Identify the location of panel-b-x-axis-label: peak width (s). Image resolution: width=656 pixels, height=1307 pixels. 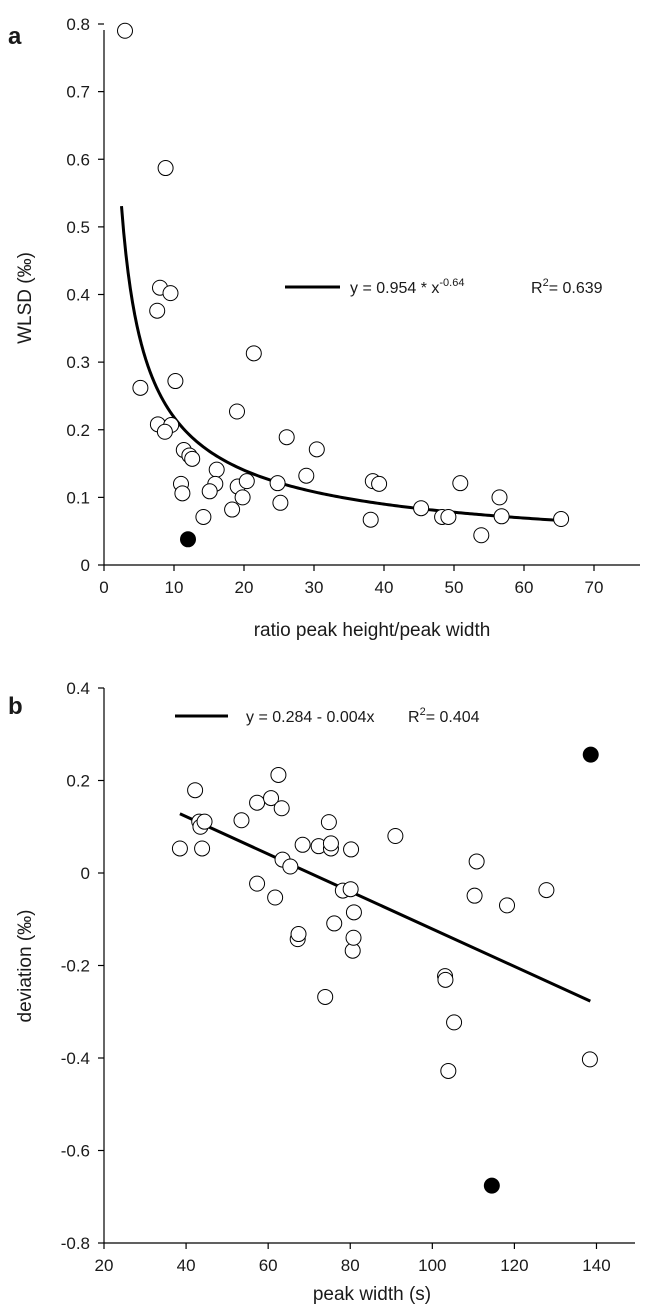
(372, 1294).